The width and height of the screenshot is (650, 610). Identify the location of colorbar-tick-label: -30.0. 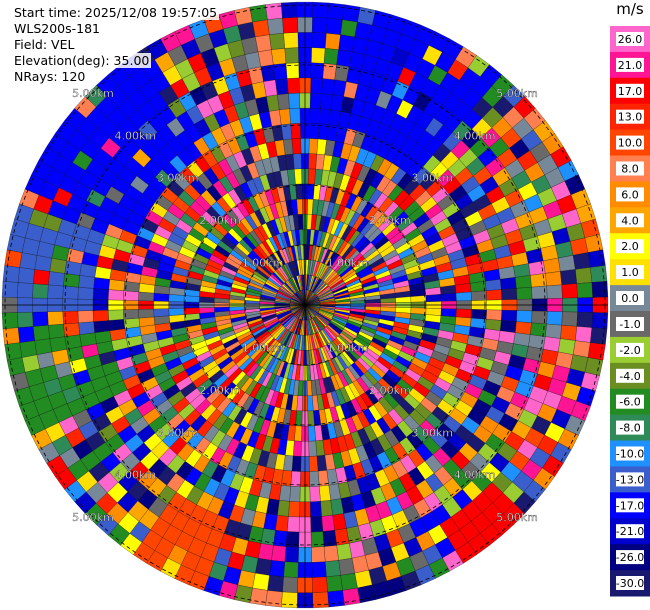
(630, 583).